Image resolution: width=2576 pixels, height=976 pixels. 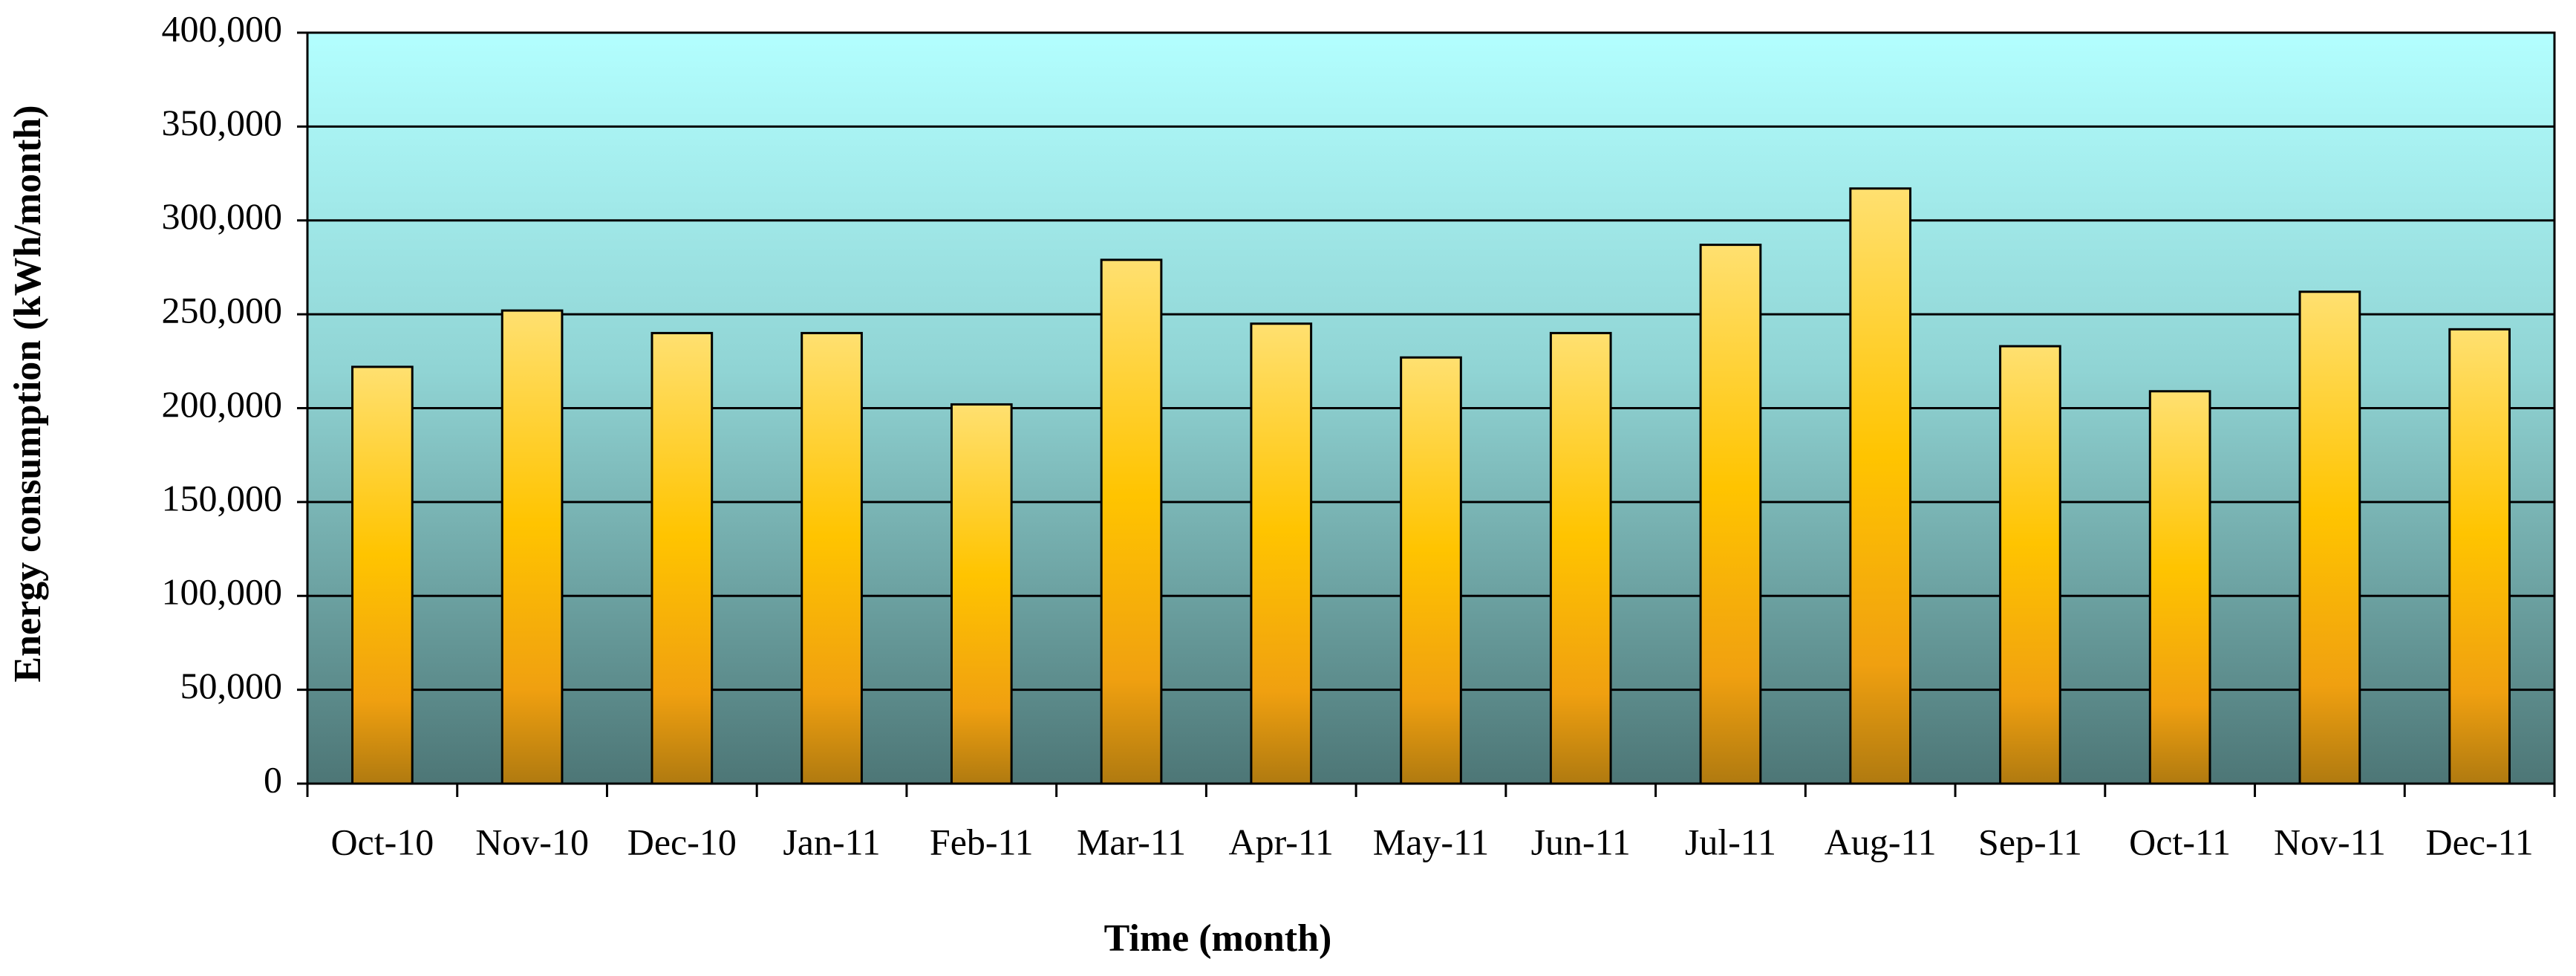 I want to click on x-tick-label: Jul-11, so click(x=1730, y=841).